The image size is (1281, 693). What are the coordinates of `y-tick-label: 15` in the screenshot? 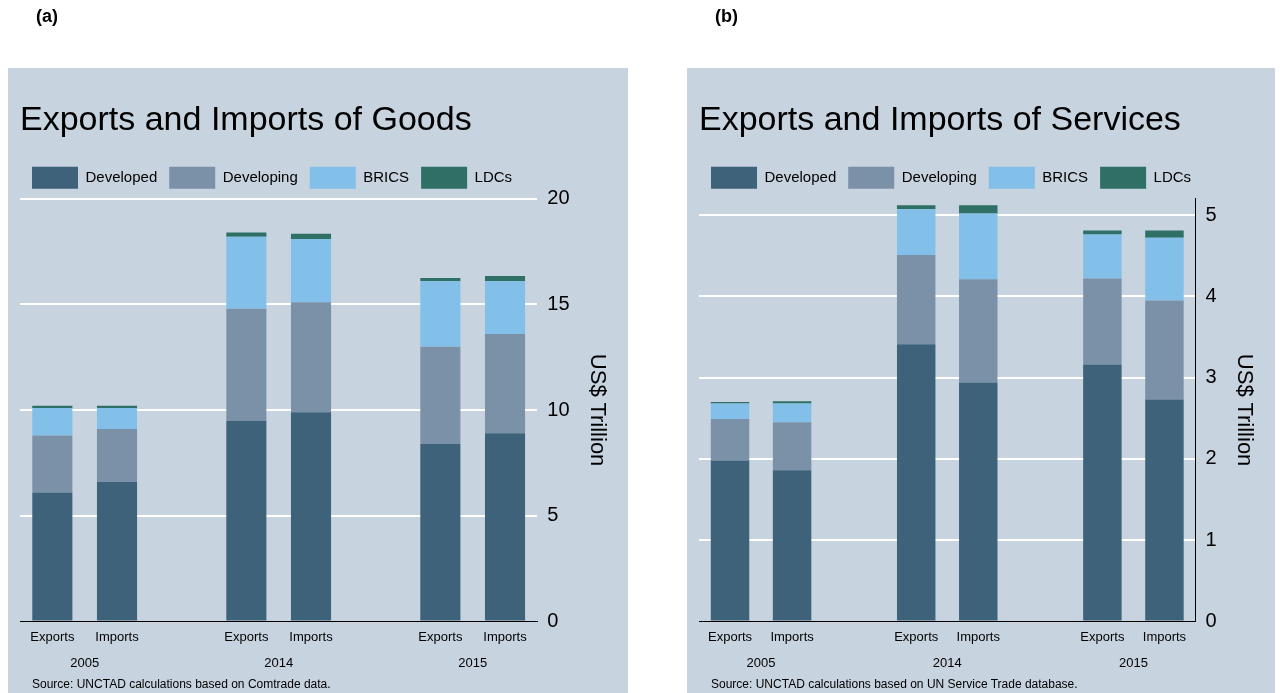 It's located at (558, 302).